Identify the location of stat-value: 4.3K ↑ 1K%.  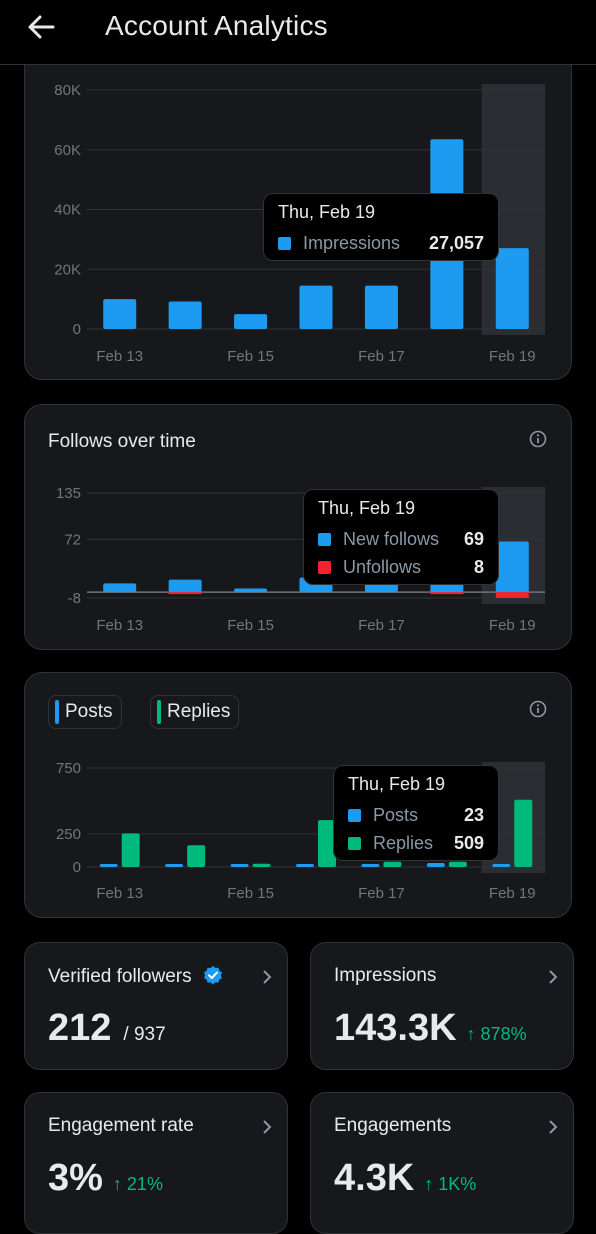
(405, 1178).